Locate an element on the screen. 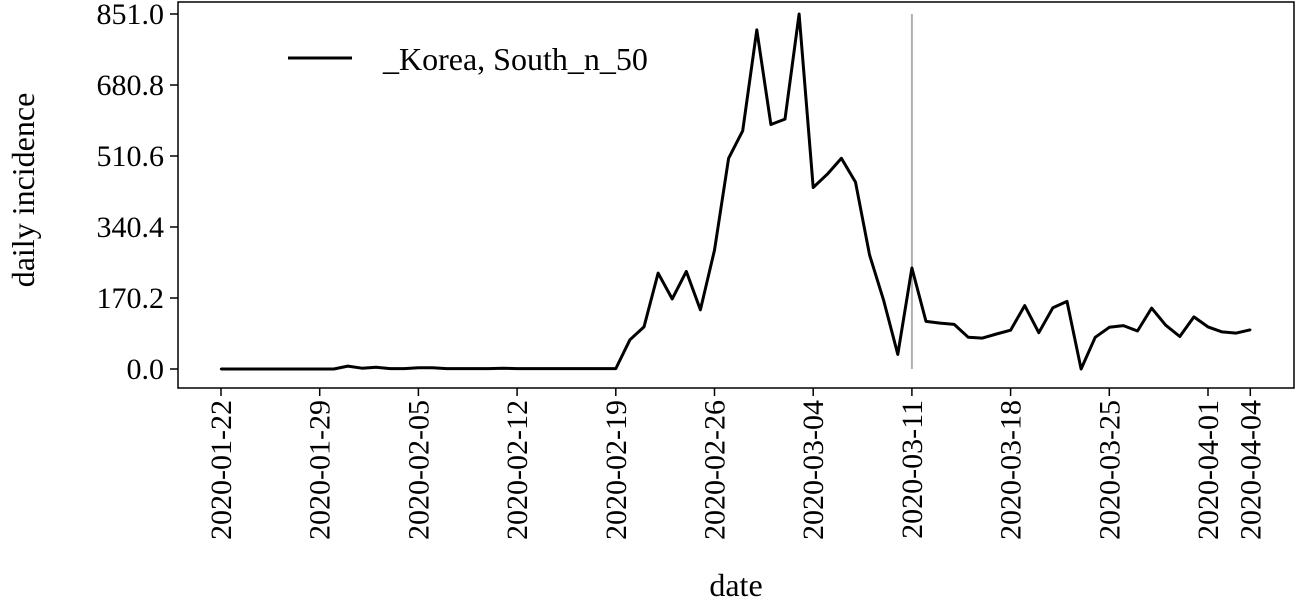 The width and height of the screenshot is (1296, 600). x-tick-label: 2020-02-05 is located at coordinates (418, 470).